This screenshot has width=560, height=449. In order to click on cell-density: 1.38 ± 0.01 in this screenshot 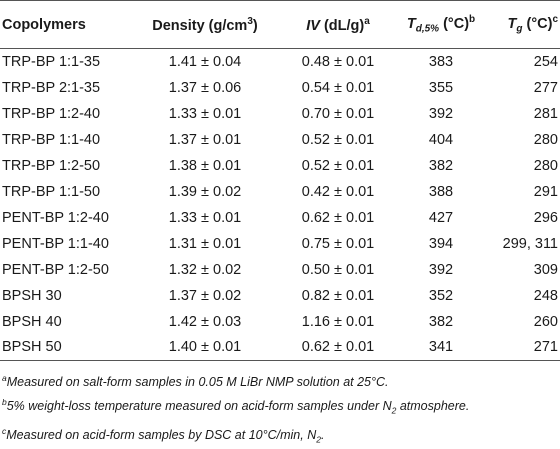, I will do `click(205, 165)`.